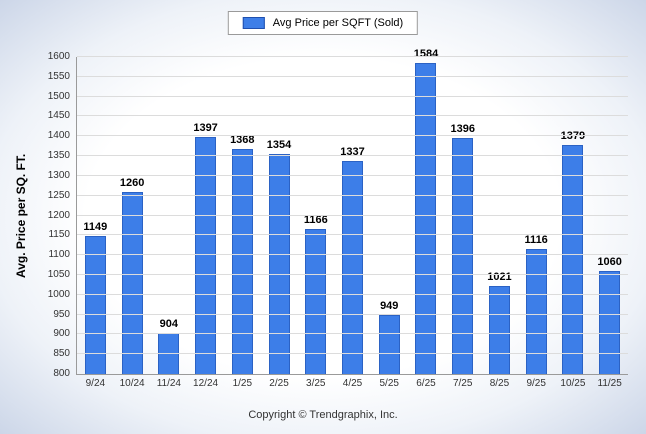 The image size is (646, 434). I want to click on bar-slot: 1166, so click(315, 215).